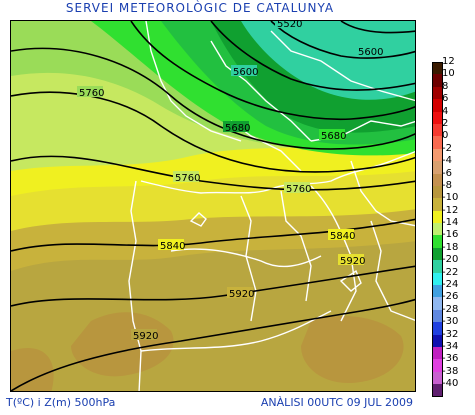 This screenshot has width=475, height=415. I want to click on legend-label: -8, so click(447, 185).